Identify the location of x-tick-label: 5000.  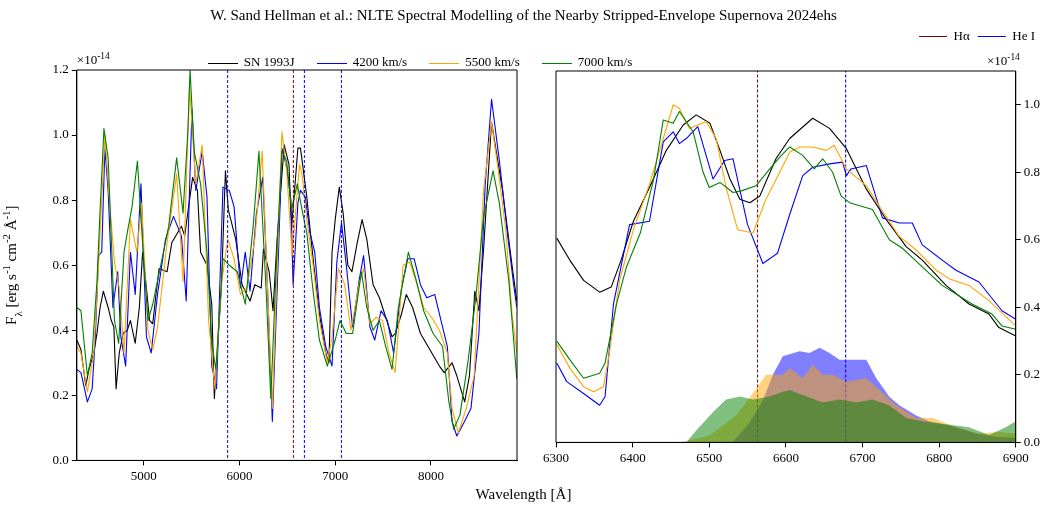
(143, 475).